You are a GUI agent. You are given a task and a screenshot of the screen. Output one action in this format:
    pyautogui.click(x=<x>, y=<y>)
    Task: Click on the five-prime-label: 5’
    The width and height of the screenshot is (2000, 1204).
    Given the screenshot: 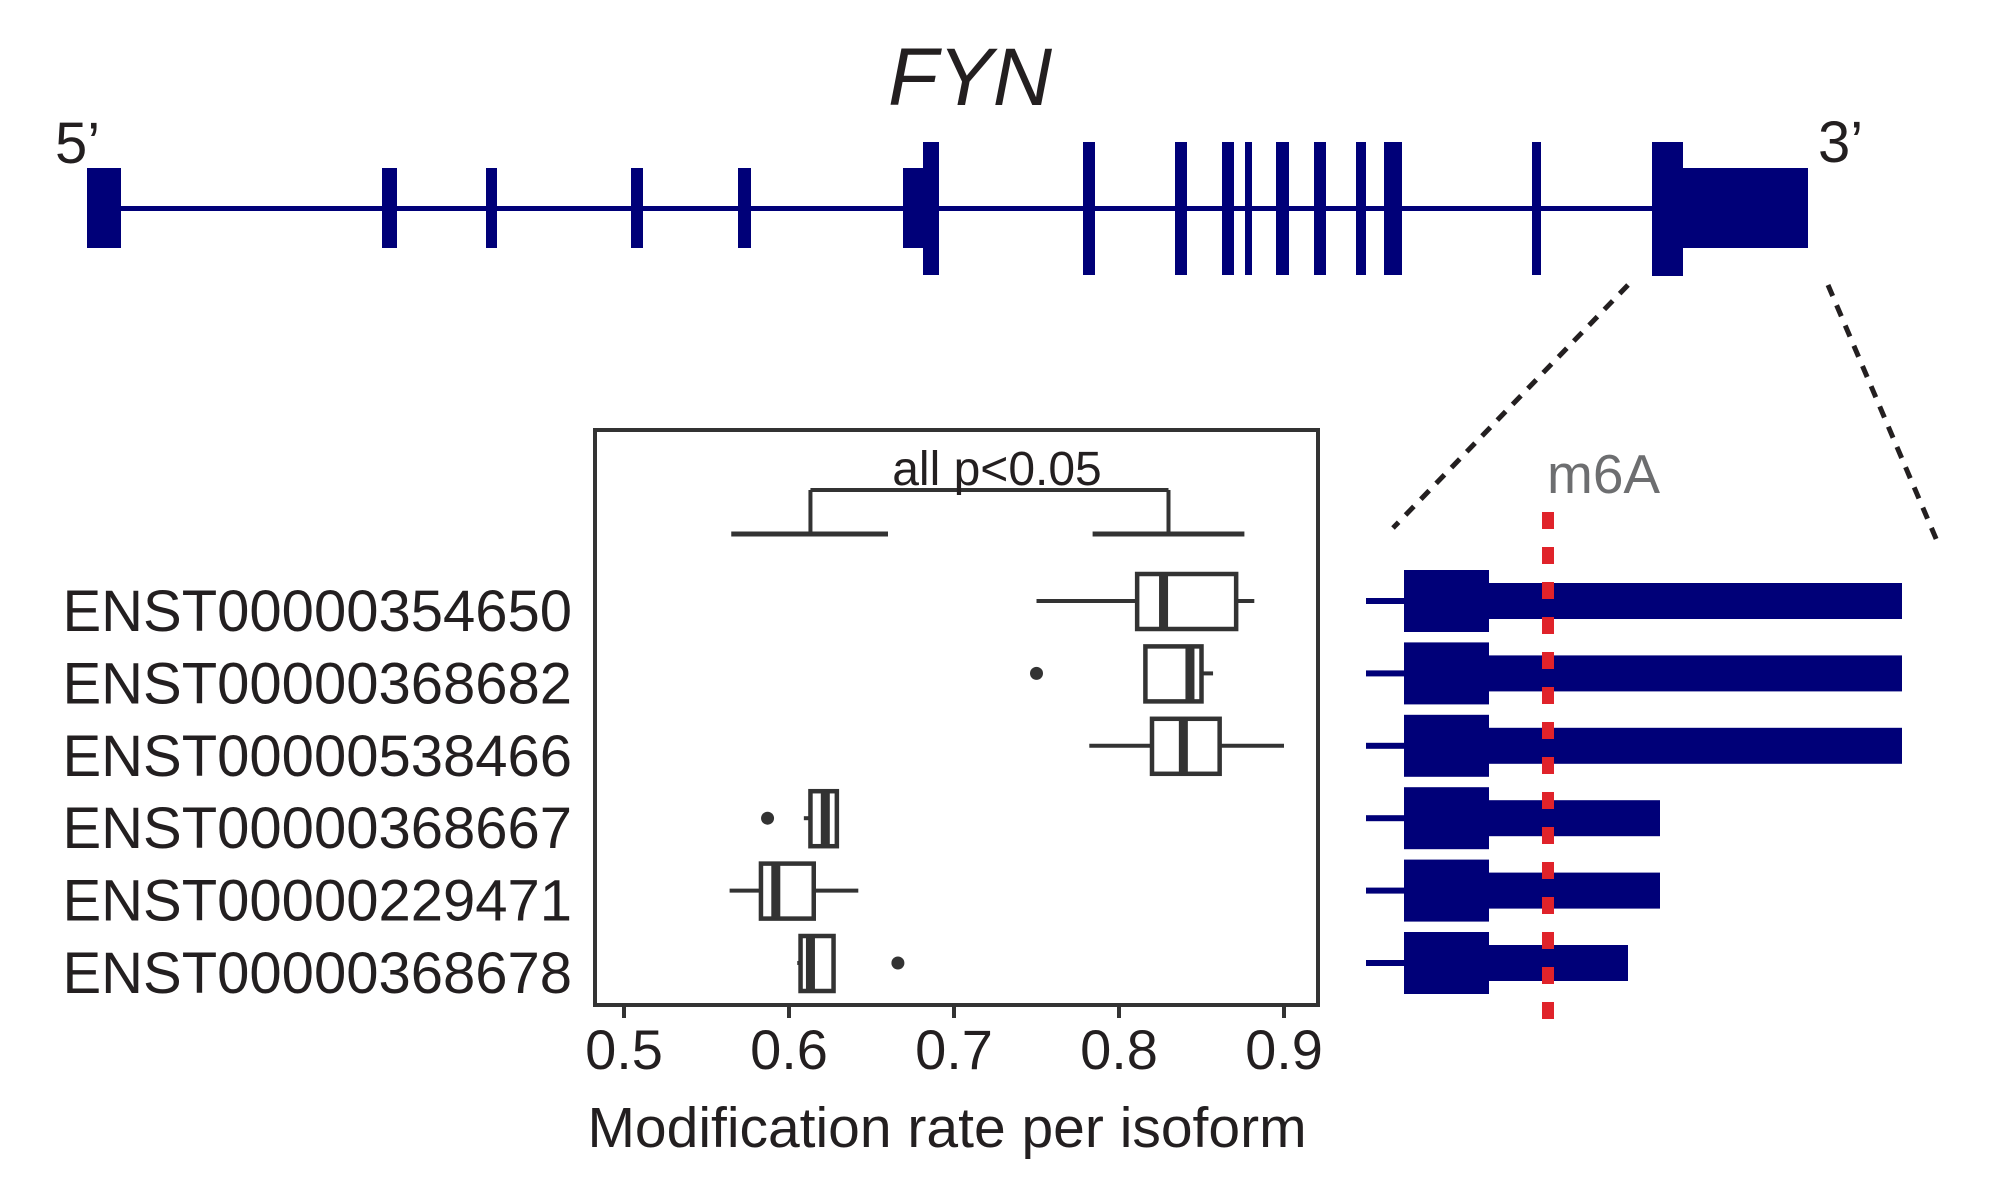 What is the action you would take?
    pyautogui.click(x=77, y=143)
    